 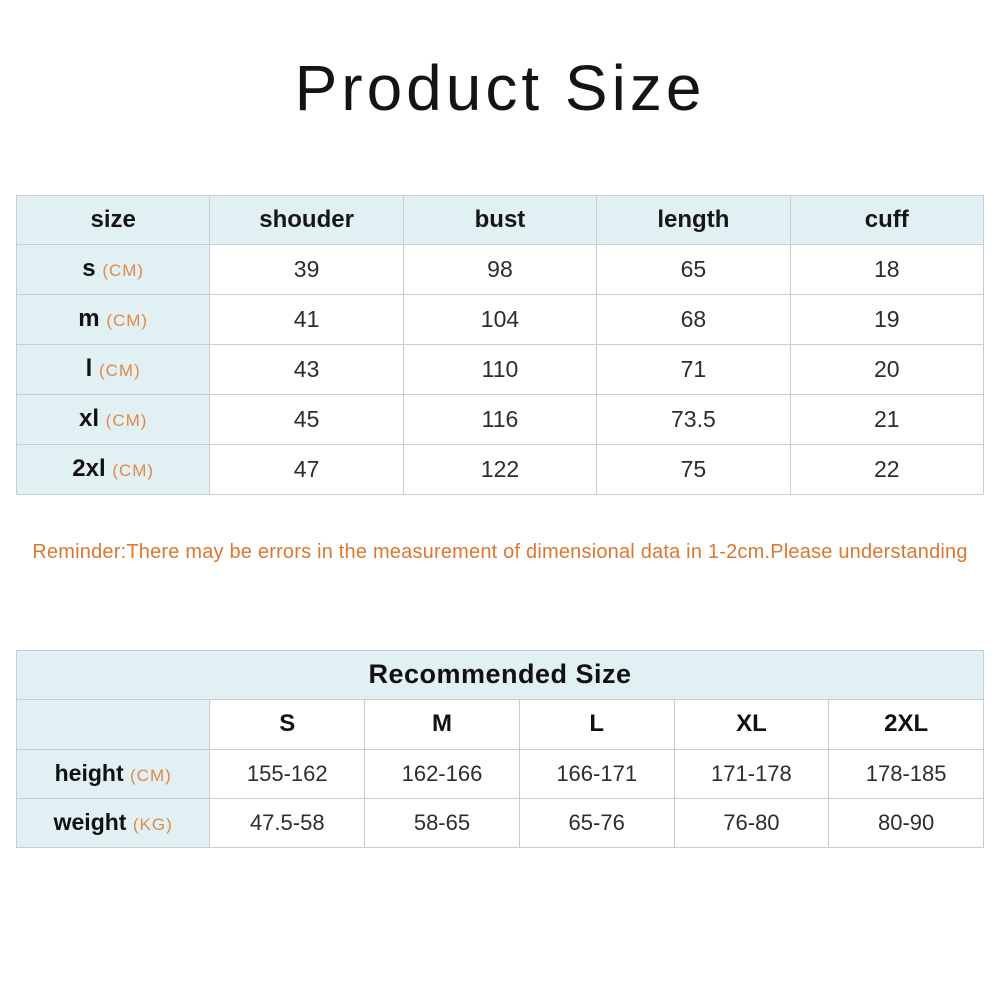 I want to click on table-cell: 178-185, so click(x=906, y=773).